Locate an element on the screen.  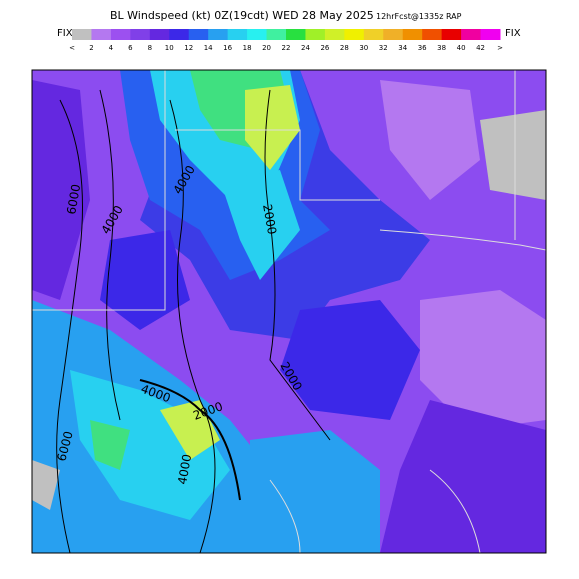
legend-tick-label: 32 is located at coordinates (383, 48).